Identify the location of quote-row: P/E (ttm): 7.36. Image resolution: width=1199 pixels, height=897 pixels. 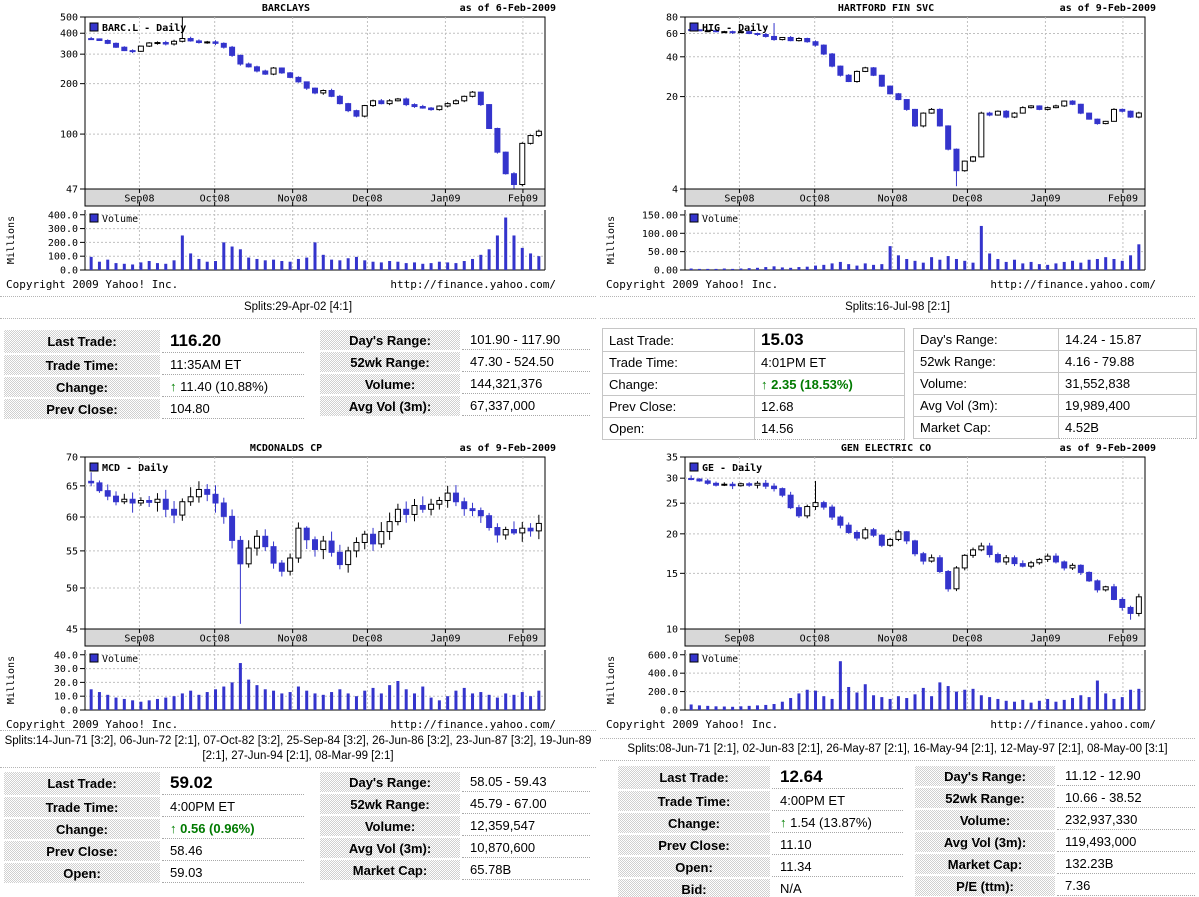
(1055, 886).